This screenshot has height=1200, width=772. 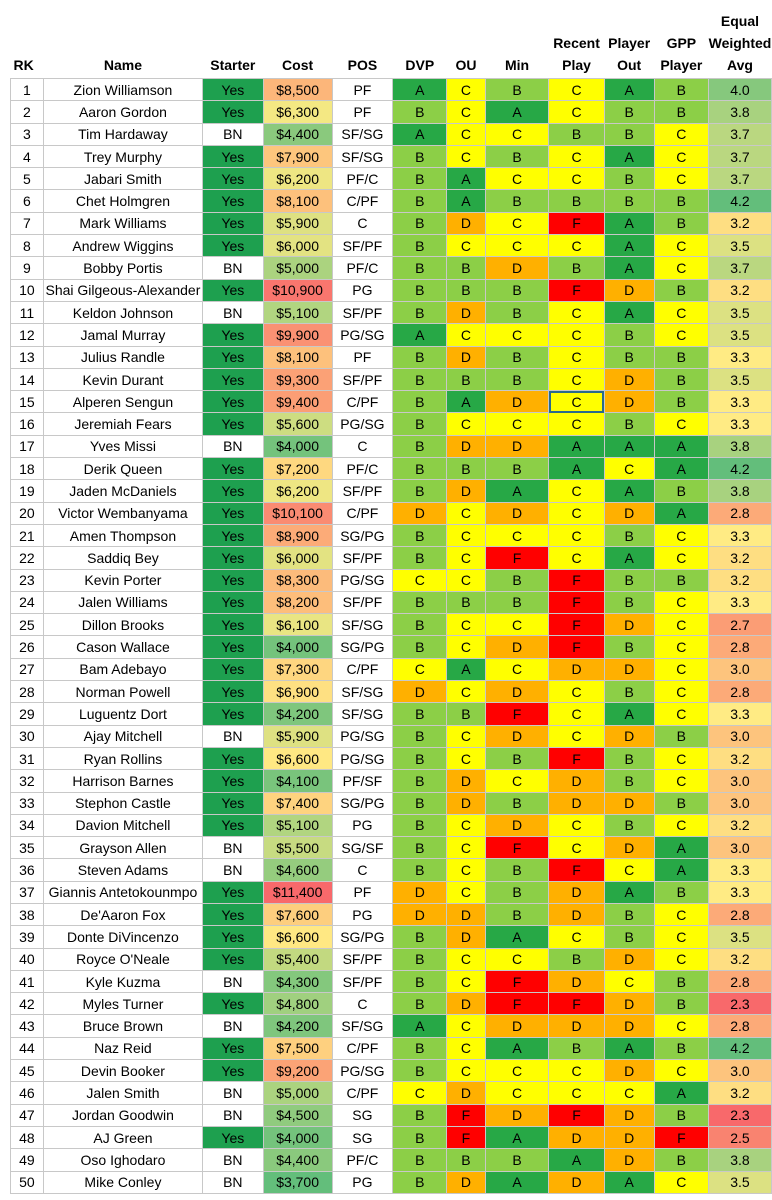 What do you see at coordinates (27, 179) in the screenshot?
I see `cell-rk: 5` at bounding box center [27, 179].